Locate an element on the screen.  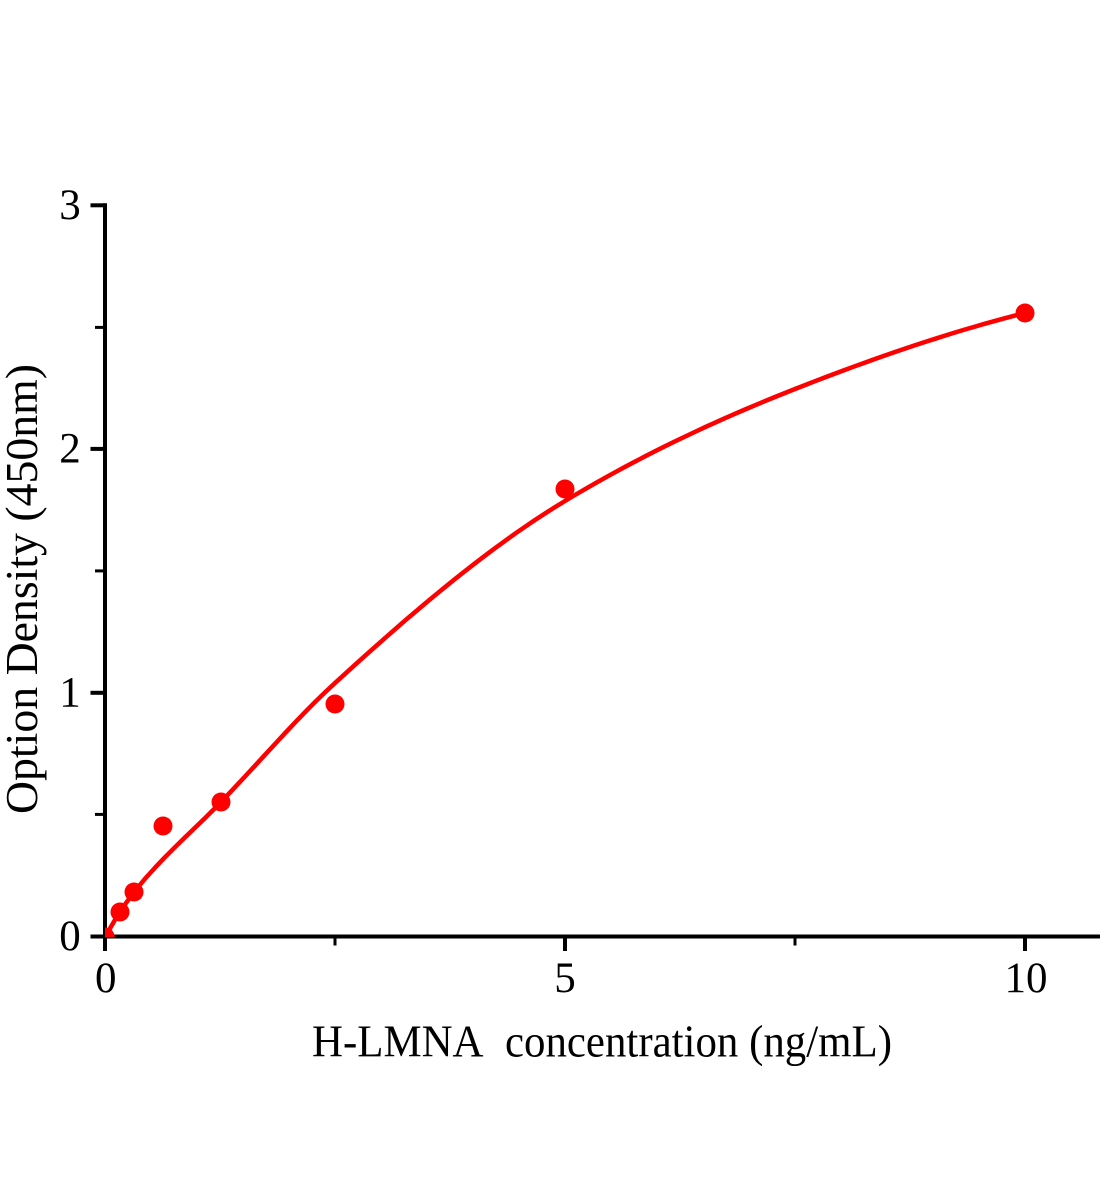
svg-text: 5 is located at coordinates (565, 978).